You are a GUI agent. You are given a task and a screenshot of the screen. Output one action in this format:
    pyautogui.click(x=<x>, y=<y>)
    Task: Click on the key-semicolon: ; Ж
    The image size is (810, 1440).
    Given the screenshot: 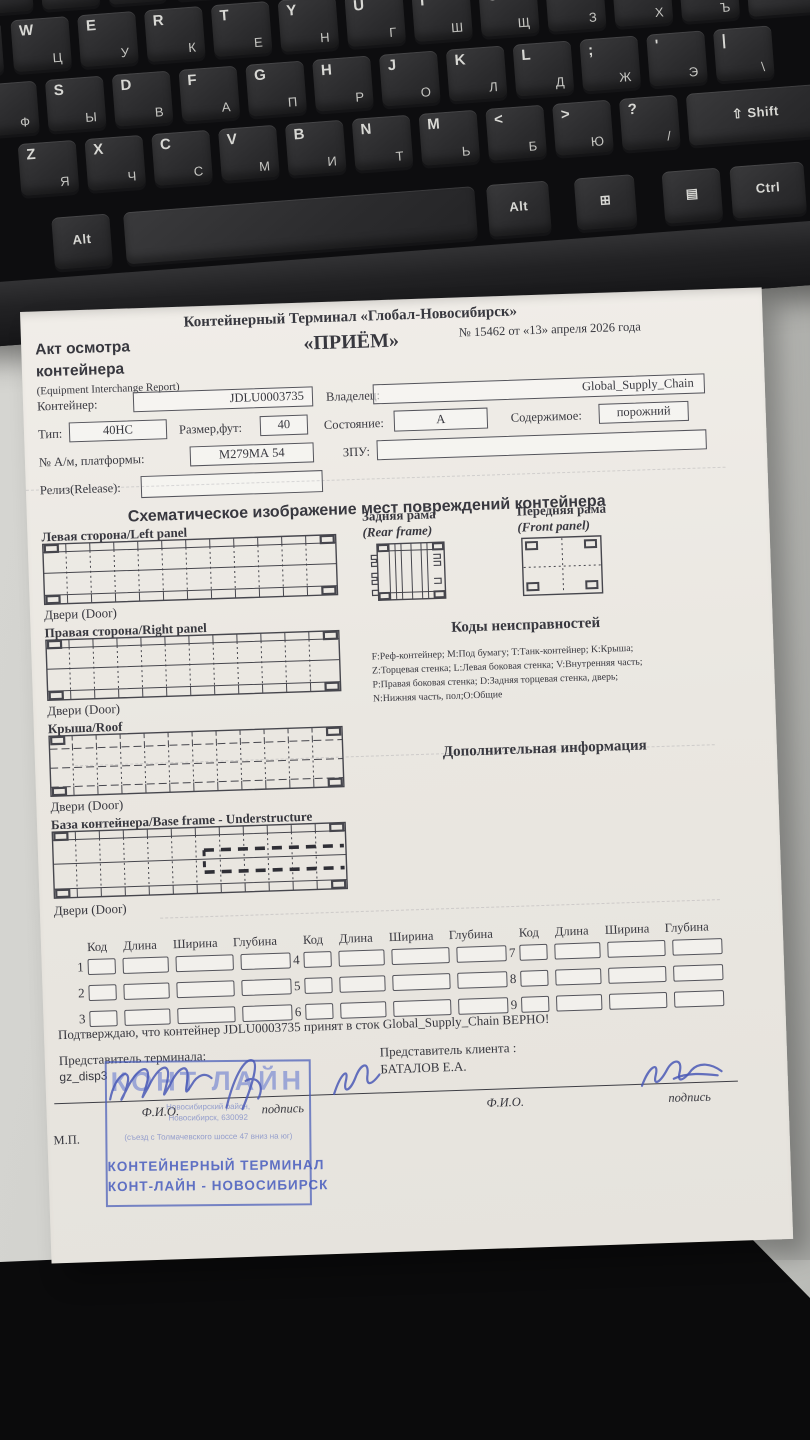 What is the action you would take?
    pyautogui.click(x=610, y=63)
    